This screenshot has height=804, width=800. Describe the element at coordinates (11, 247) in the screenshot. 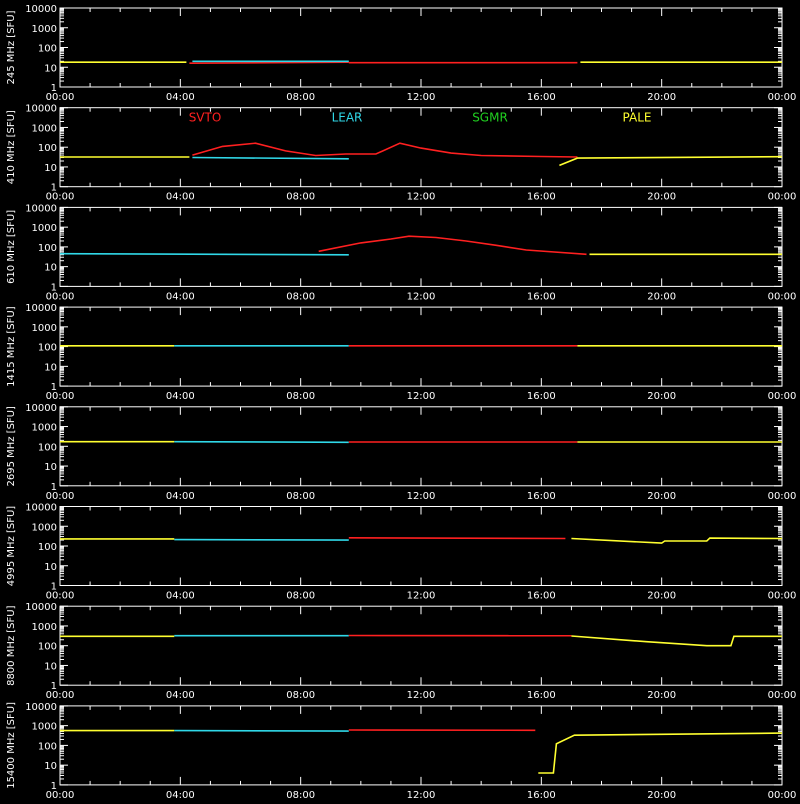

I see `y-axis-label: 610 MHz [SFU]` at that location.